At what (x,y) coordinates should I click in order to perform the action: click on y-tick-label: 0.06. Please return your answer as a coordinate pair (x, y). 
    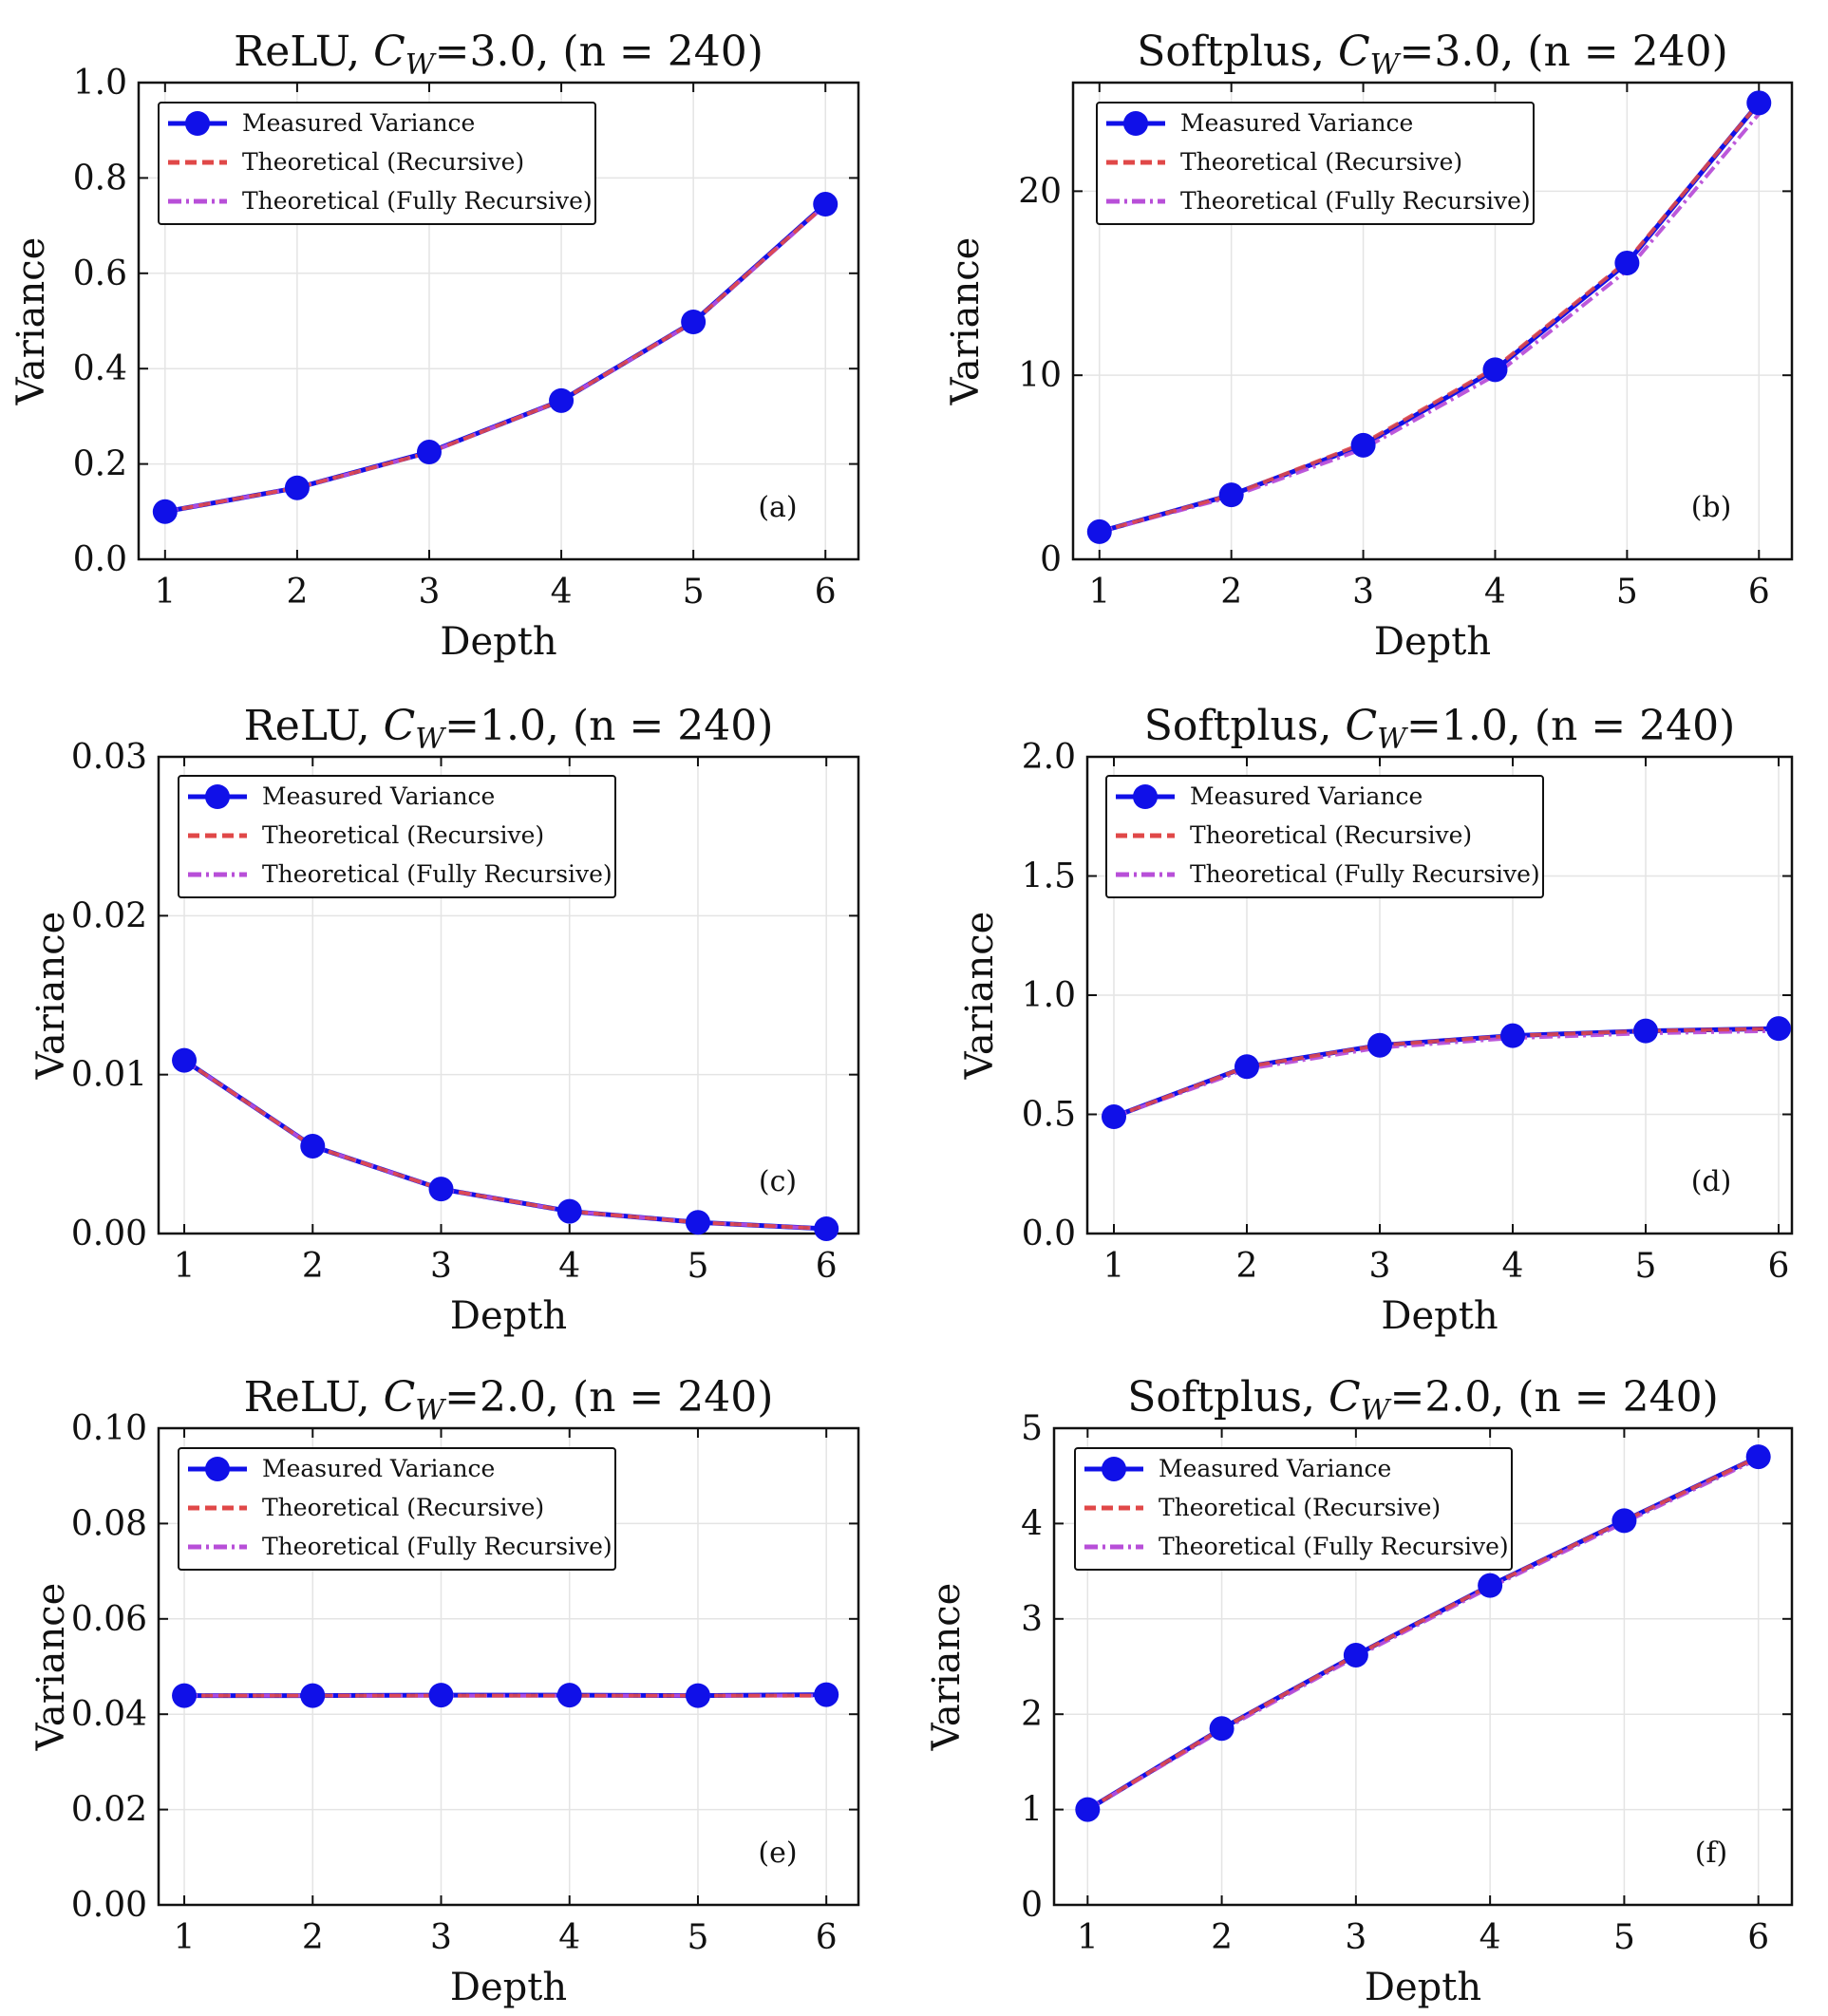
    Looking at the image, I should click on (109, 1619).